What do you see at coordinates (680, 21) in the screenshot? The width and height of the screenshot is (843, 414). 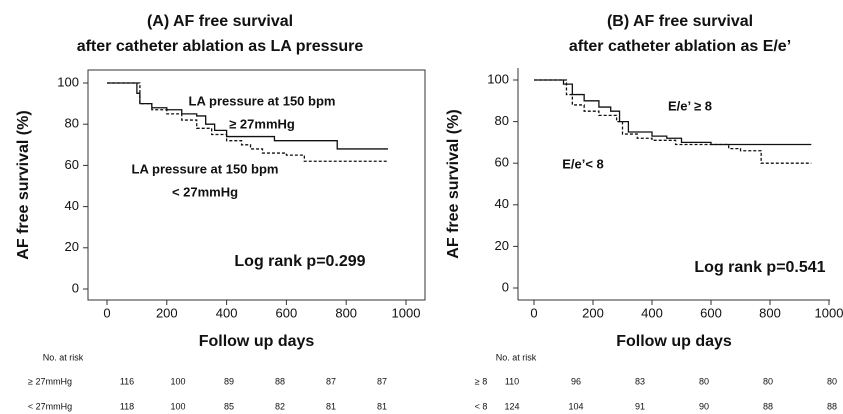 I see `chart-title: (B) AF free survival` at bounding box center [680, 21].